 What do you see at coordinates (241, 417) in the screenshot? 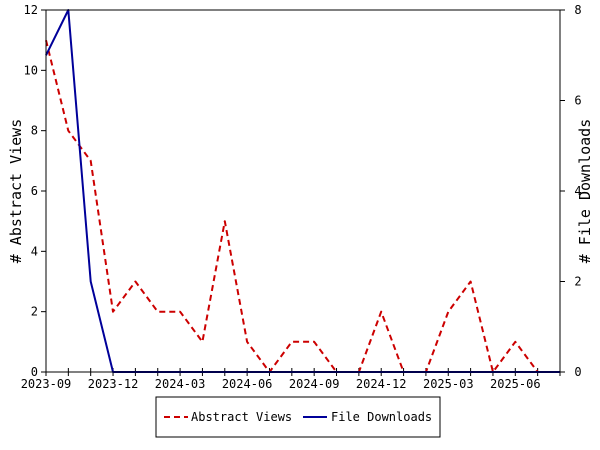
I see `legend-label-abstract-views: Abstract Views` at bounding box center [241, 417].